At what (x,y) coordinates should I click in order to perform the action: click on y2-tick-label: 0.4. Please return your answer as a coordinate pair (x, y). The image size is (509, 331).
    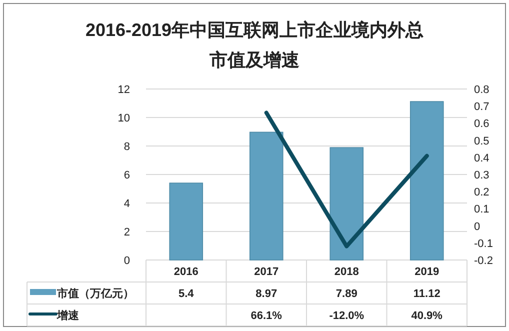
    Looking at the image, I should click on (482, 158).